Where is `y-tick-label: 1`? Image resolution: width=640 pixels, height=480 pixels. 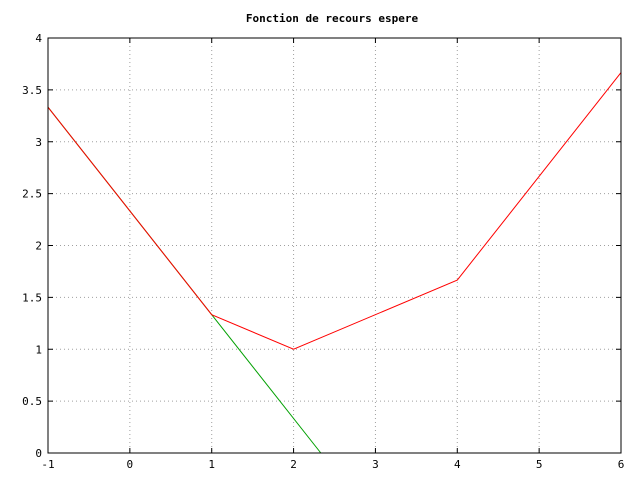
y-tick-label: 1 is located at coordinates (38, 349).